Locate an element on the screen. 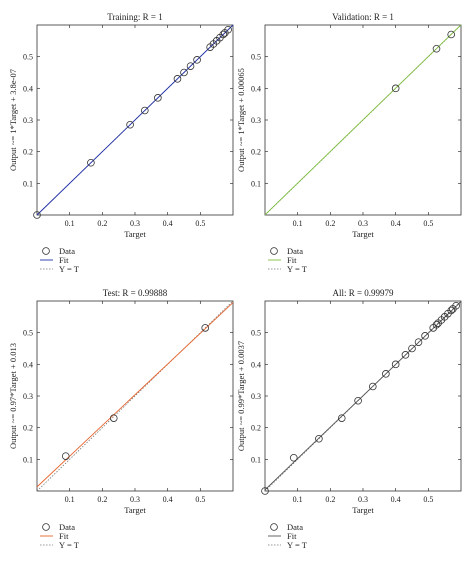 The image size is (474, 573). y-axis-label: Output ~= 0.99*Target + 0.0037 is located at coordinates (241, 396).